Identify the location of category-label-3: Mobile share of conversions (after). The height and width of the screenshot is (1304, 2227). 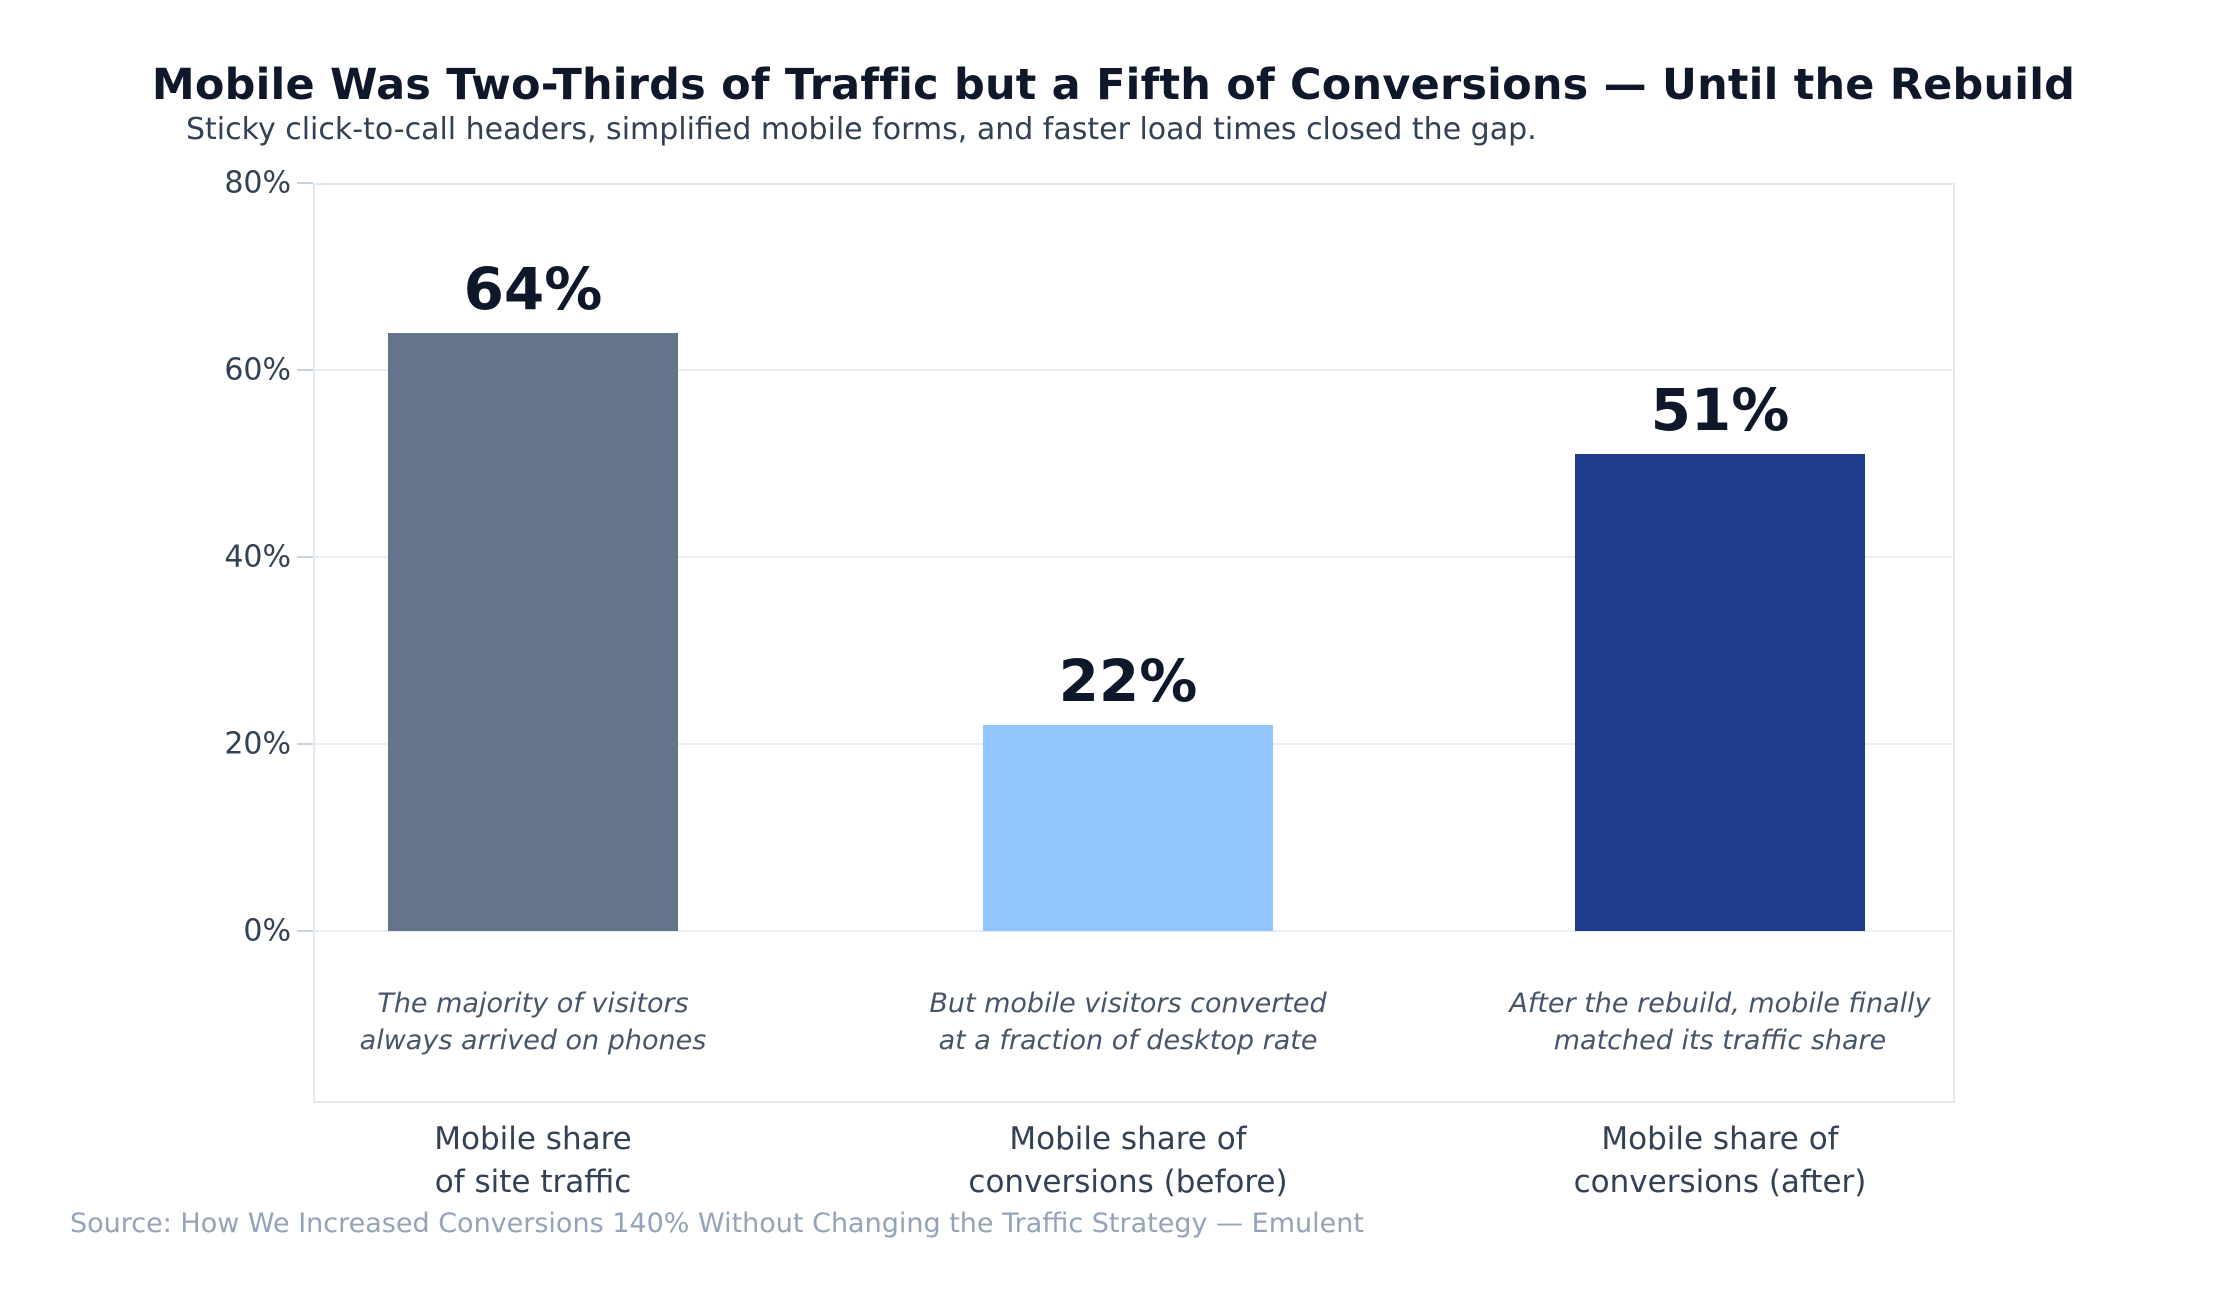
(1720, 1161).